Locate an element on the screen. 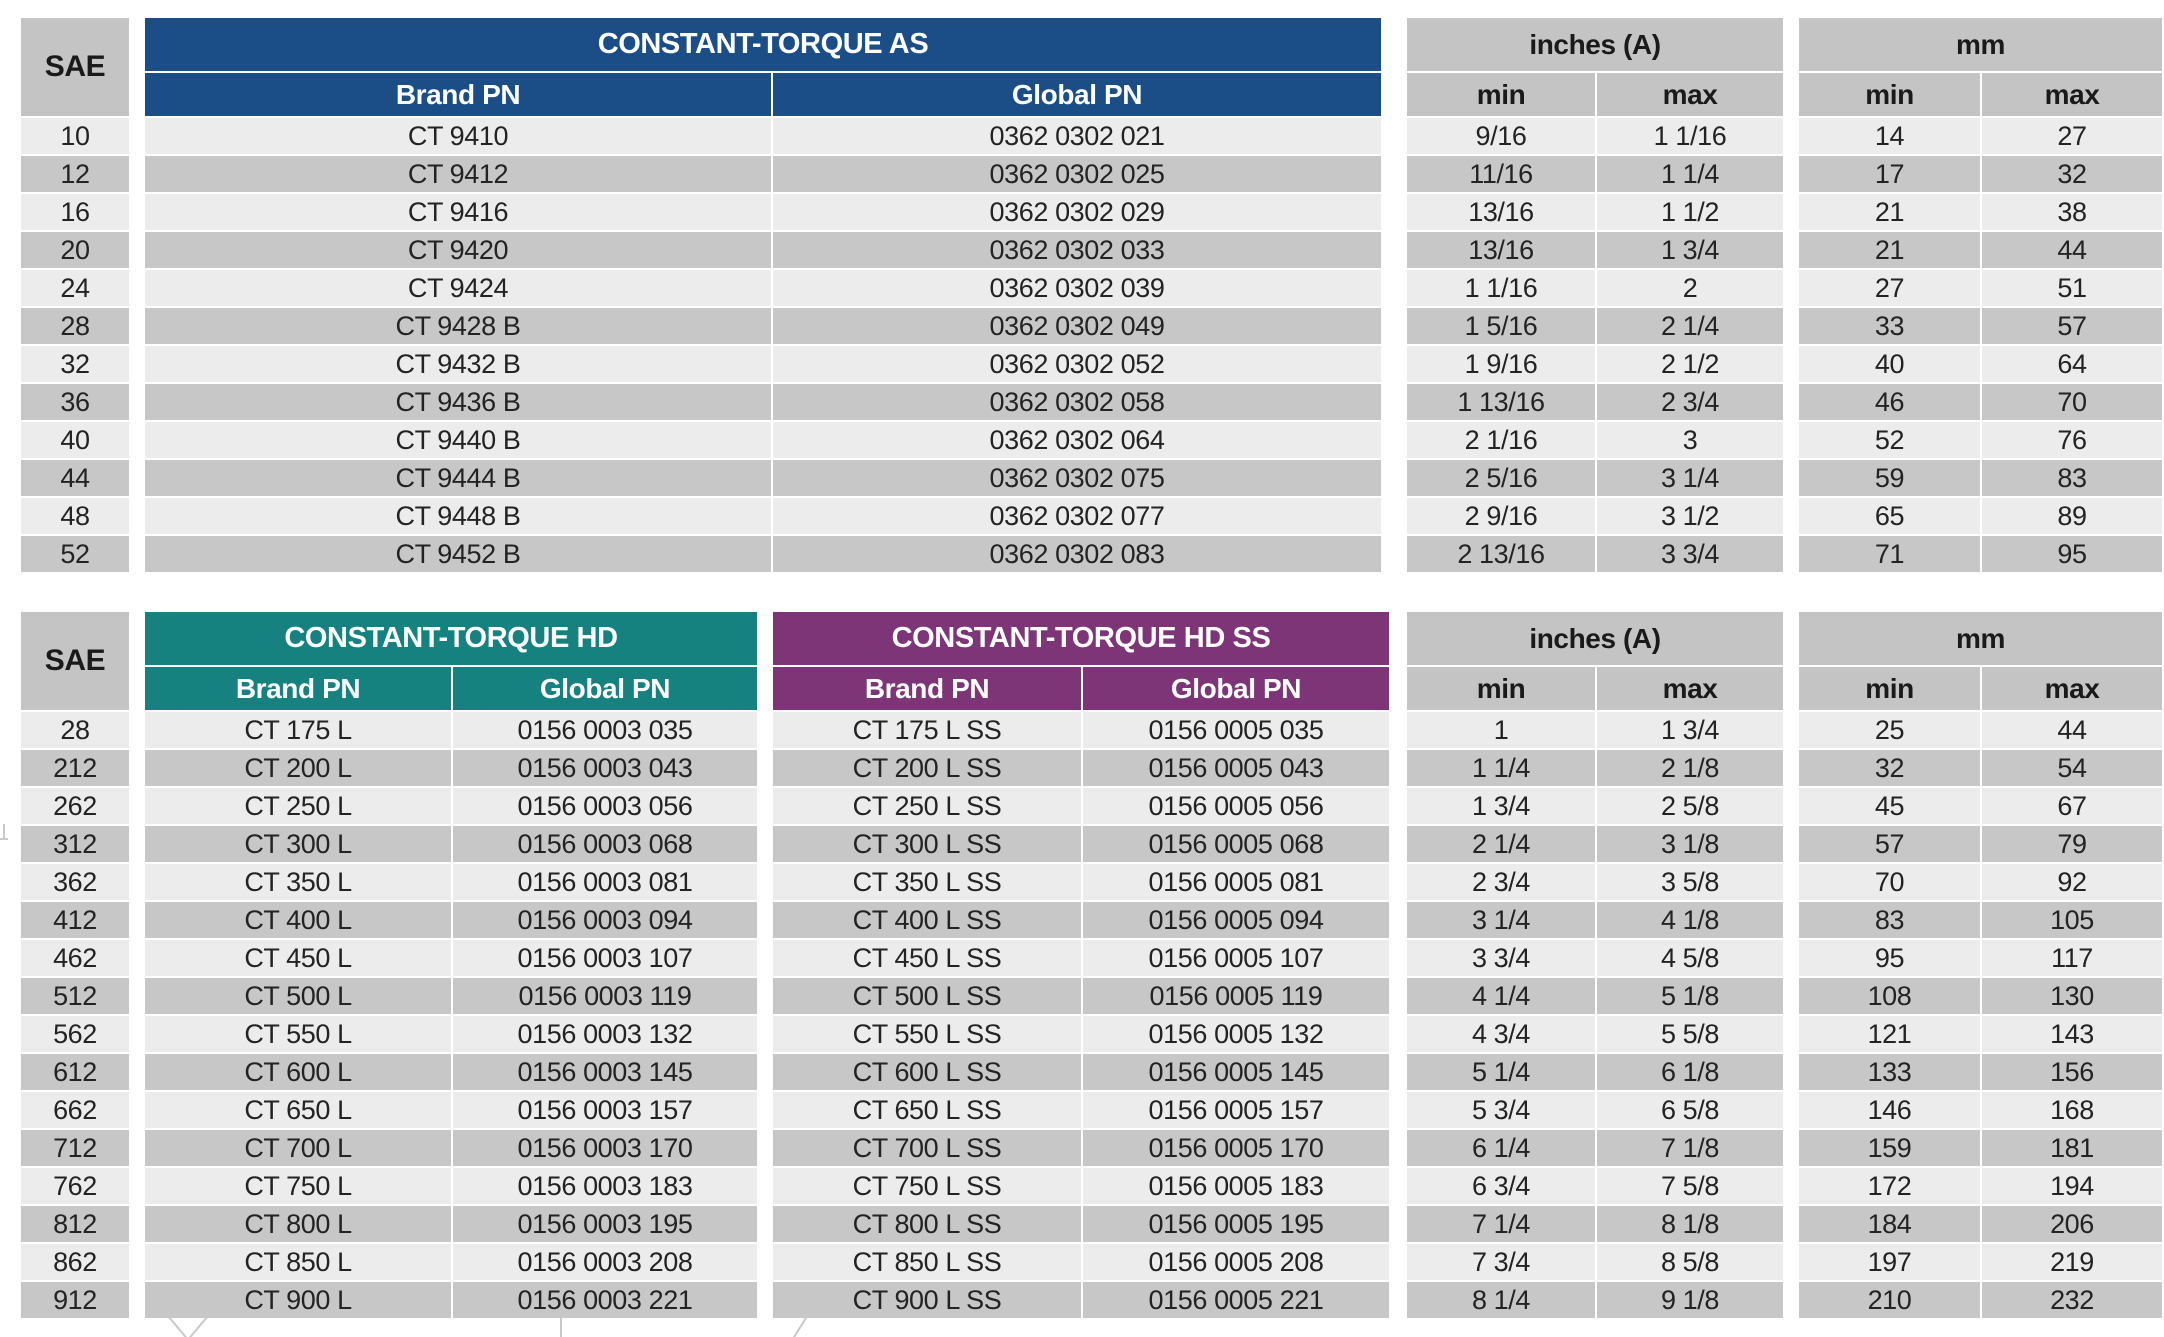 The width and height of the screenshot is (2164, 1337). cell-mm-max: 67 is located at coordinates (2072, 806).